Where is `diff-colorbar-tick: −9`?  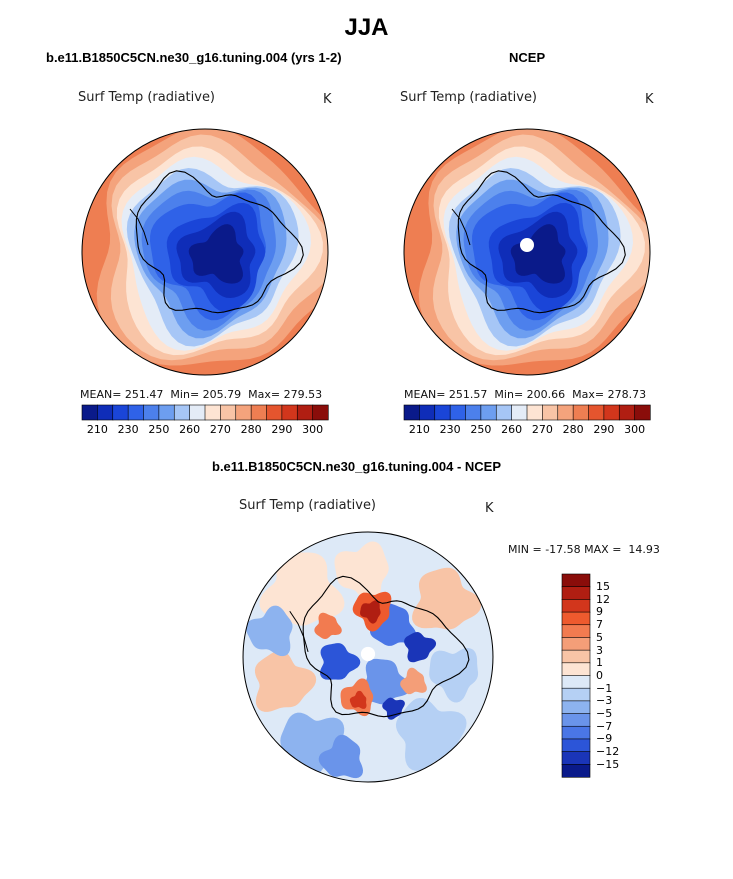
diff-colorbar-tick: −9 is located at coordinates (604, 739).